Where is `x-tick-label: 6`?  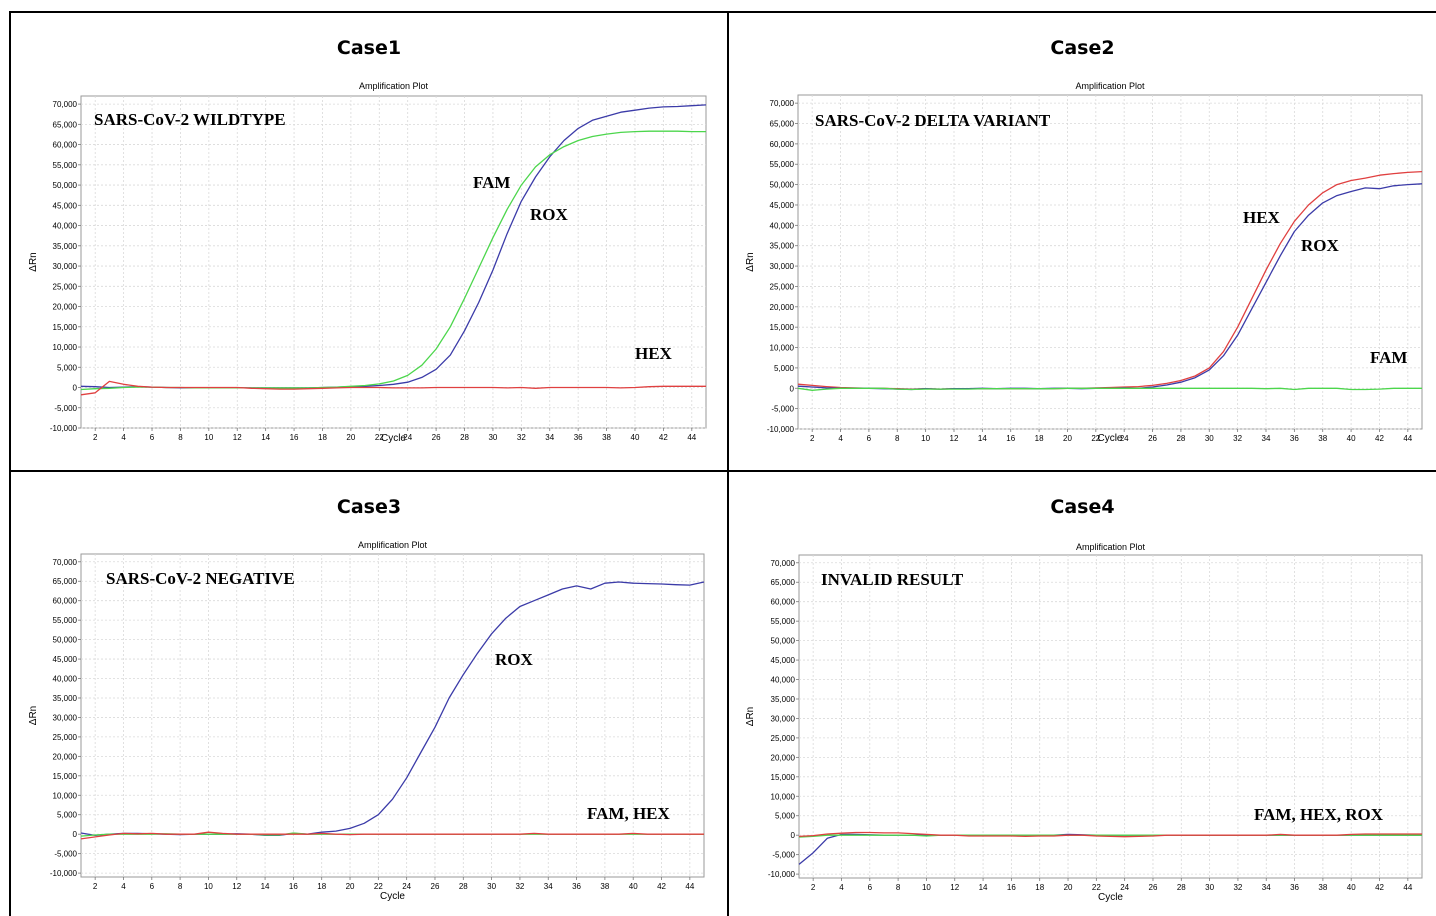 x-tick-label: 6 is located at coordinates (152, 437).